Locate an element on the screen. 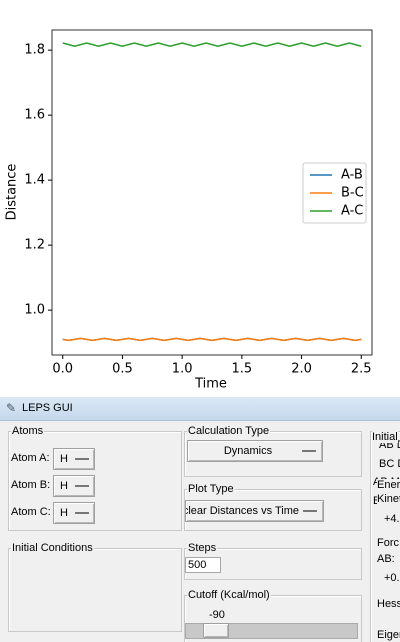 This screenshot has height=642, width=400. cutoff-frame: Cutoff (Kcal/mol) -90 is located at coordinates (273, 615).